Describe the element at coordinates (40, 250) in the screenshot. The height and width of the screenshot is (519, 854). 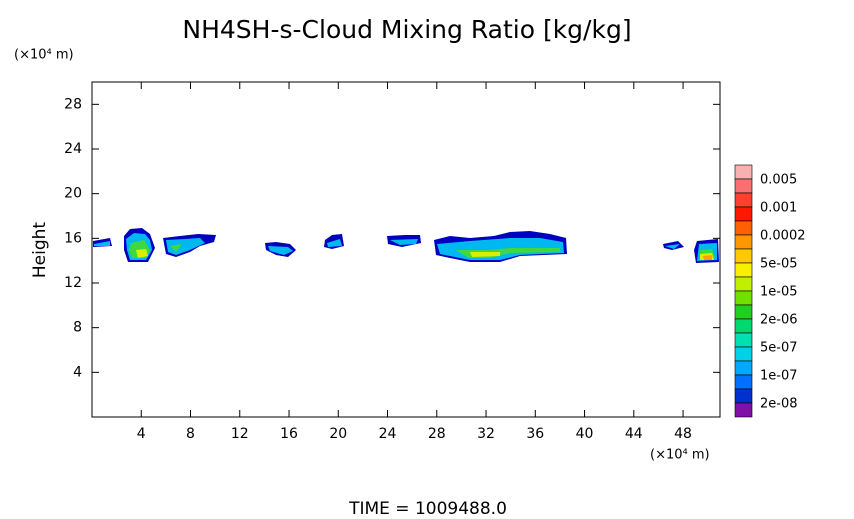
I see `y-axis-label: Height` at that location.